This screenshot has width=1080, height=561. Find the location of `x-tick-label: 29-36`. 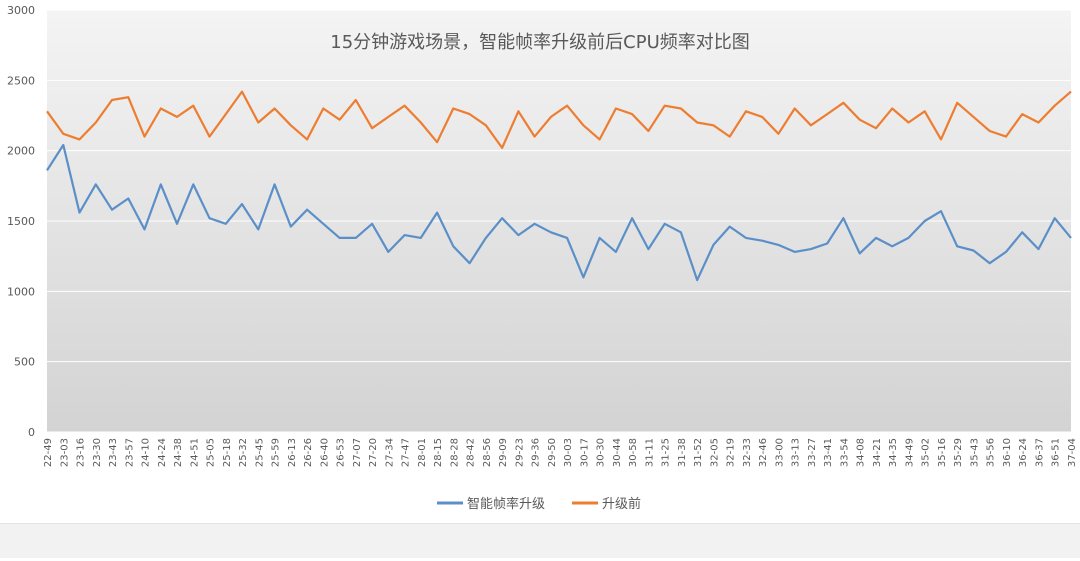

x-tick-label: 29-36 is located at coordinates (536, 452).